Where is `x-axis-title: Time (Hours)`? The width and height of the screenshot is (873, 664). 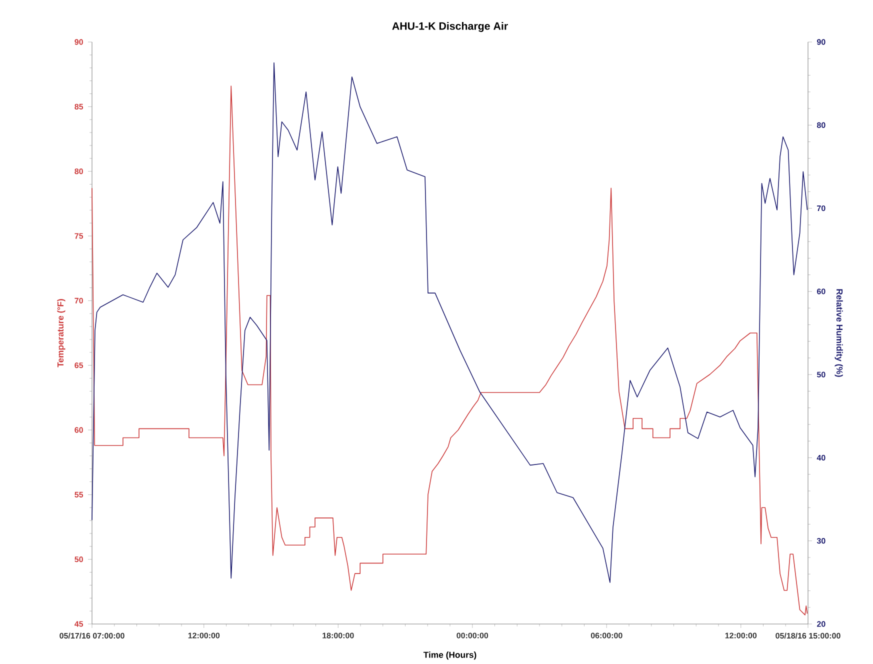 x-axis-title: Time (Hours) is located at coordinates (449, 656).